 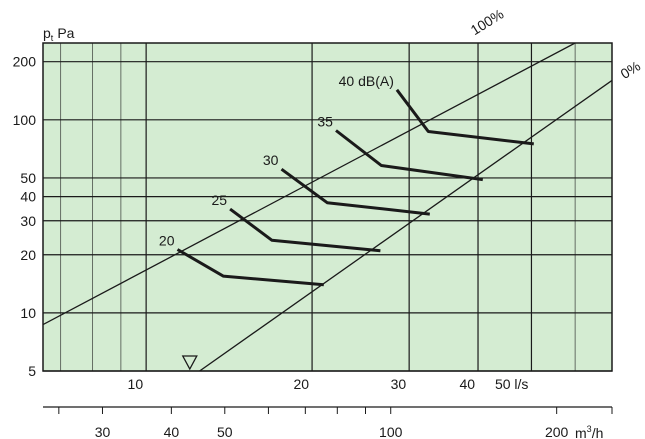 What do you see at coordinates (631, 70) in the screenshot?
I see `damper-label: 0%` at bounding box center [631, 70].